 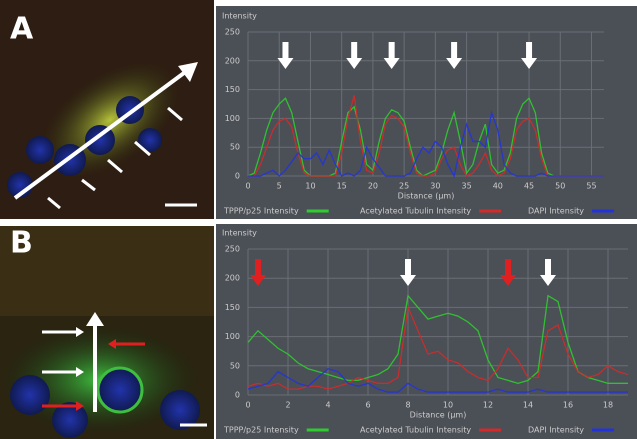 What do you see at coordinates (21, 243) in the screenshot?
I see `panel-label: B` at bounding box center [21, 243].